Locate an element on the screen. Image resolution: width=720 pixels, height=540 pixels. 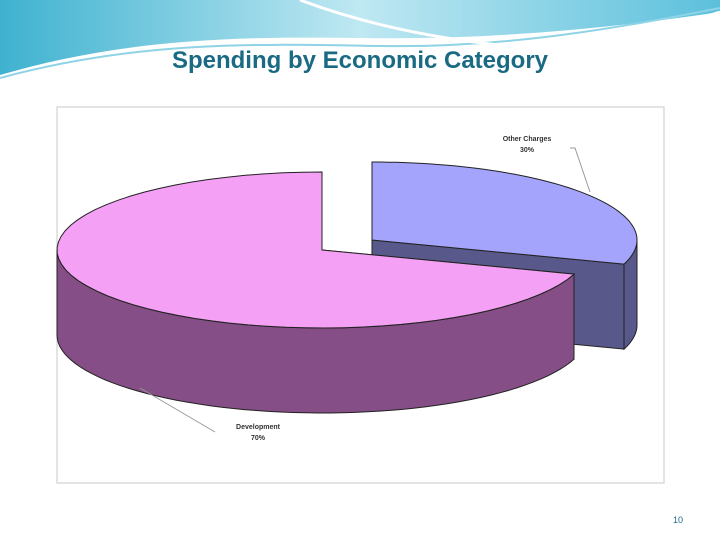
category-label: Development is located at coordinates (258, 427).